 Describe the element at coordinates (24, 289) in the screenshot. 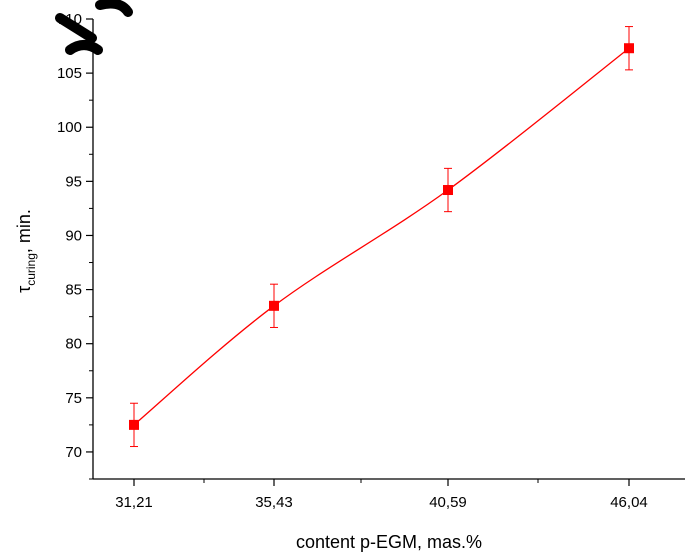

I see `y-axis-title-prefix: τ` at that location.